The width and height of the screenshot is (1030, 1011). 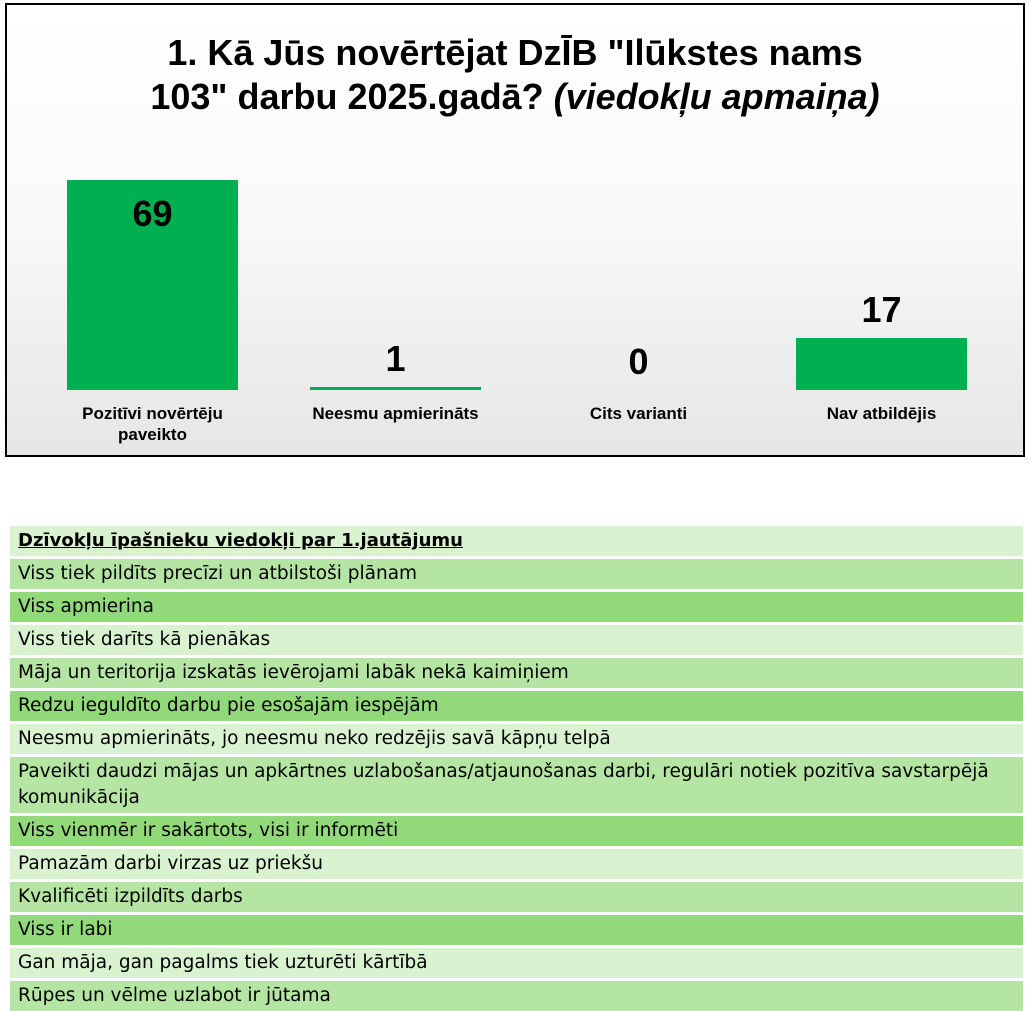 I want to click on table-row: Viss ir labi, so click(x=516, y=930).